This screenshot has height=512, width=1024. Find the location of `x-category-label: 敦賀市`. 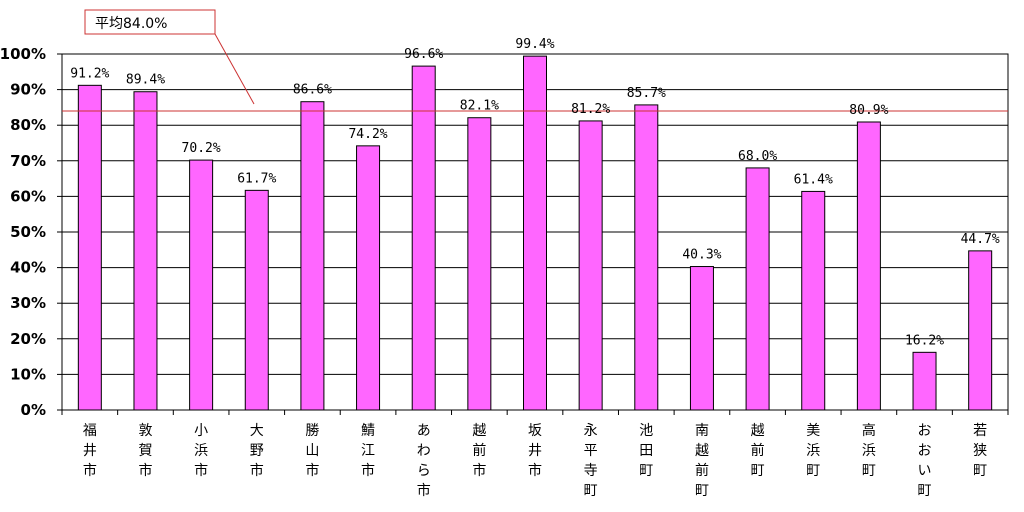

x-category-label: 敦賀市 is located at coordinates (145, 451).